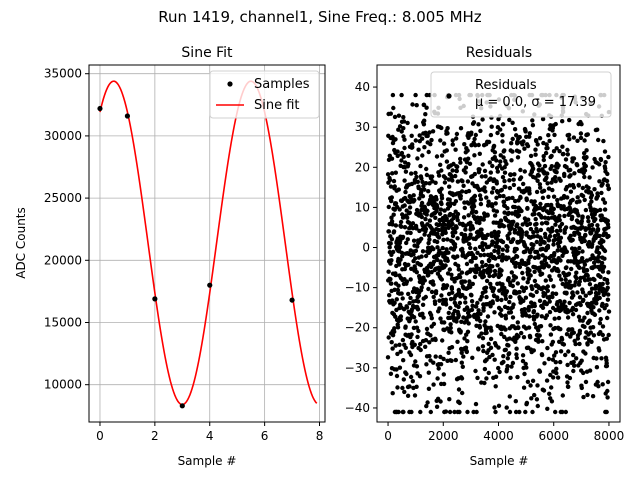  I want to click on residuals-title: Residuals, so click(499, 53).